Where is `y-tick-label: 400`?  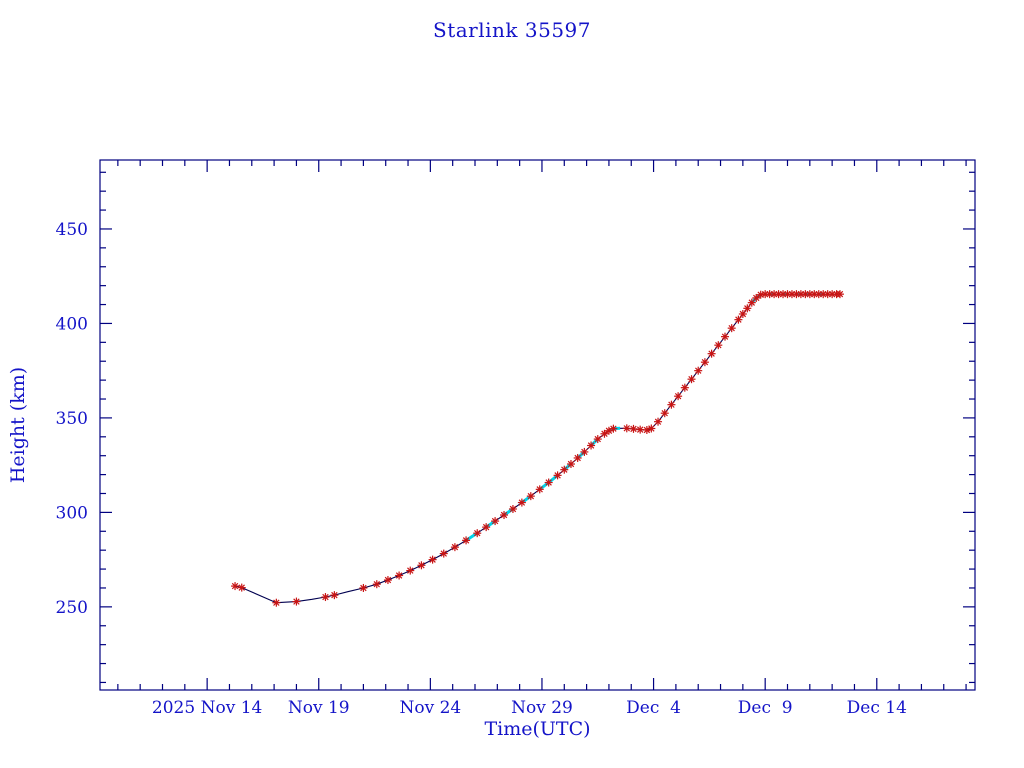
y-tick-label: 400 is located at coordinates (72, 324).